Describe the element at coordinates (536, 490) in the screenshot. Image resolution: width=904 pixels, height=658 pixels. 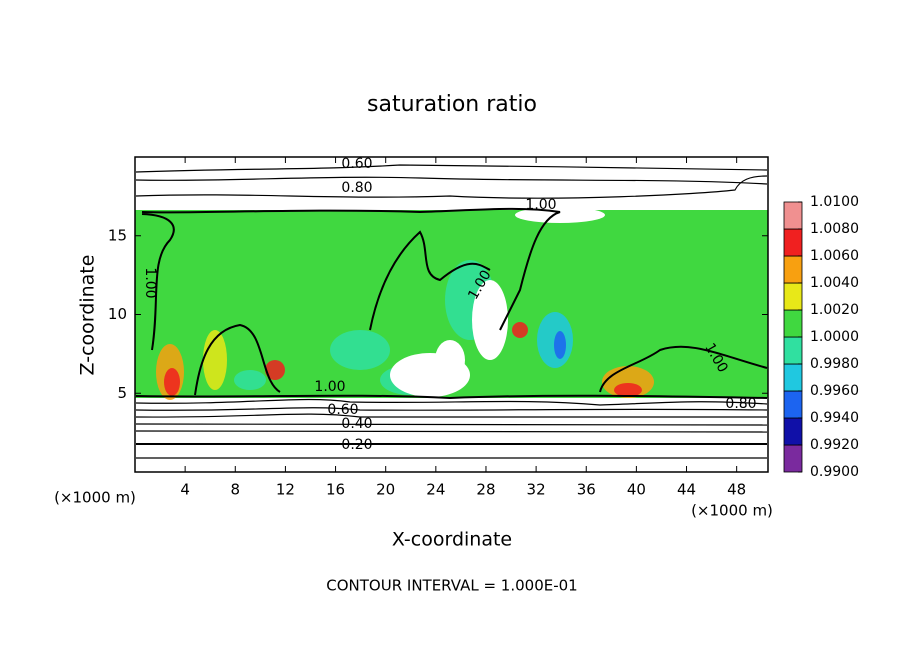
I see `x-tick-label: 32` at that location.